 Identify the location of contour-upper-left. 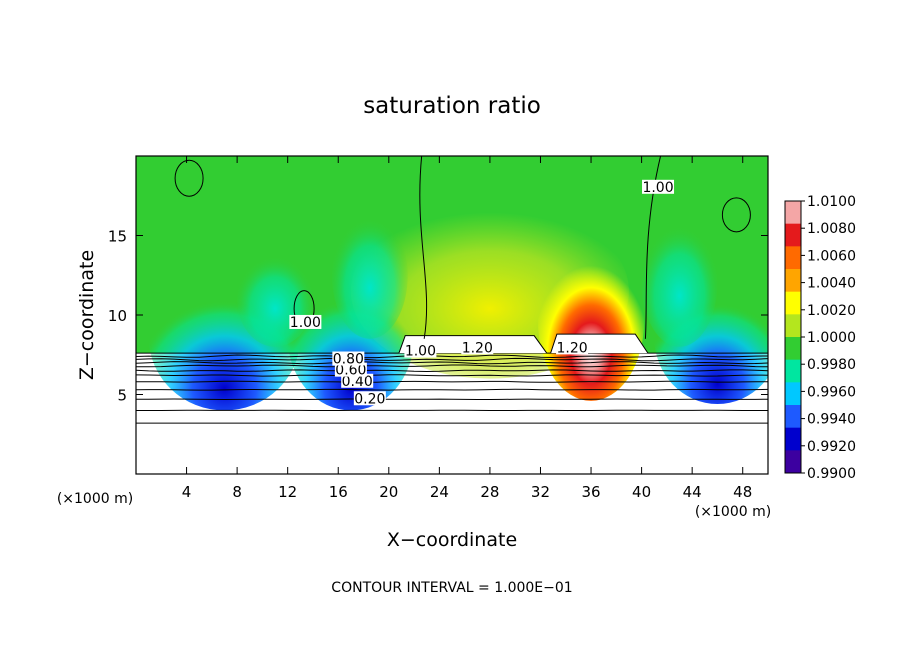
(423, 247).